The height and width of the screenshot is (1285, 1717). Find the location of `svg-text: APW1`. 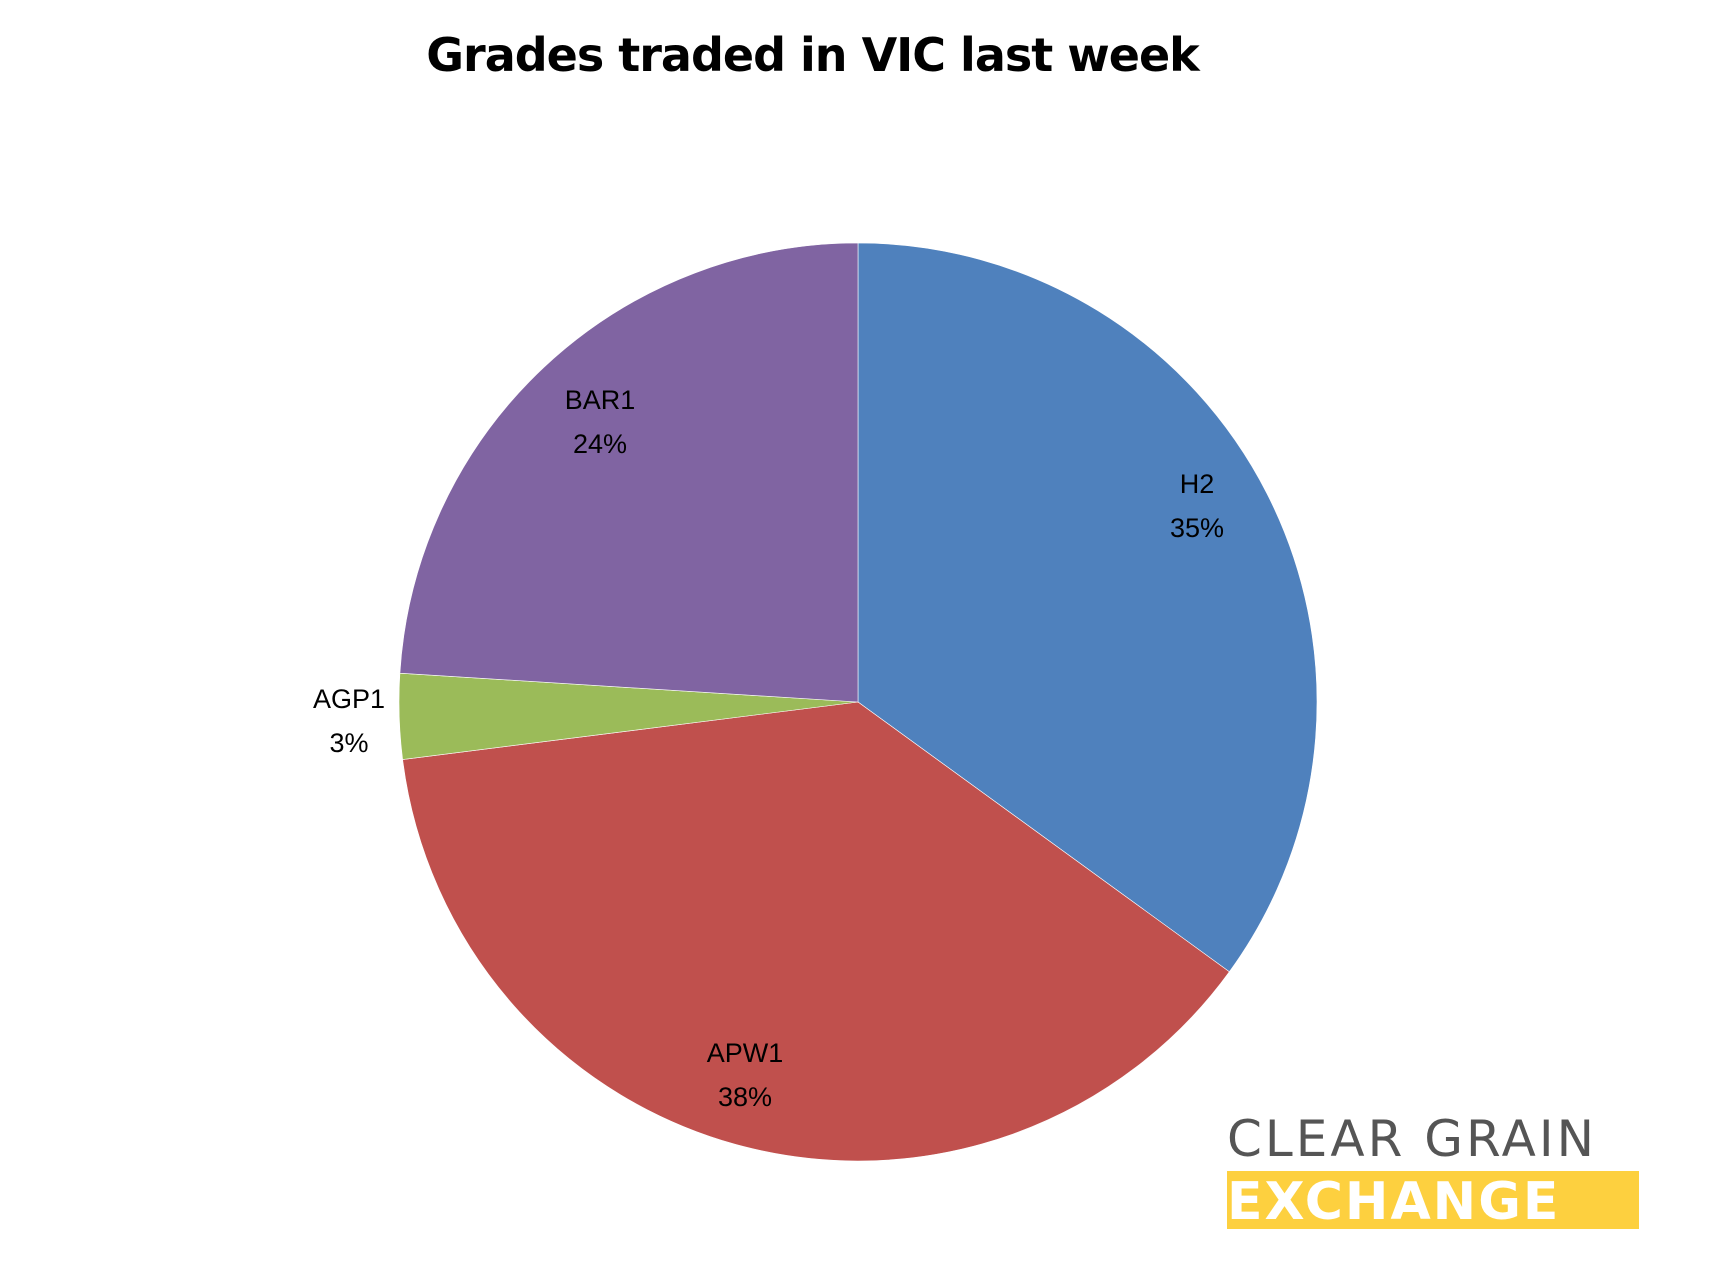

svg-text: APW1 is located at coordinates (745, 1053).